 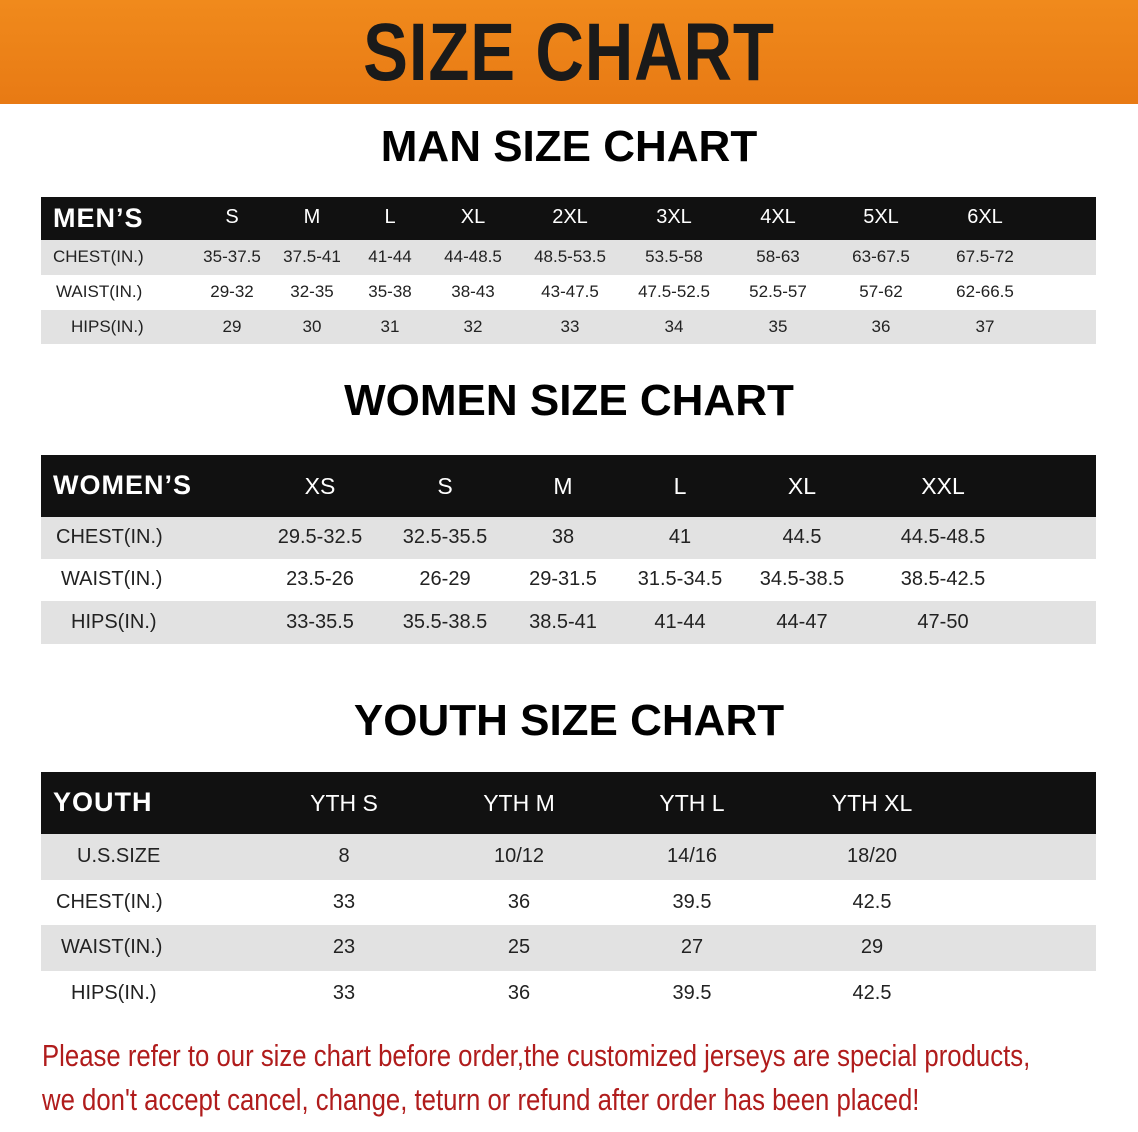 What do you see at coordinates (98, 217) in the screenshot?
I see `header-label: MEN’S` at bounding box center [98, 217].